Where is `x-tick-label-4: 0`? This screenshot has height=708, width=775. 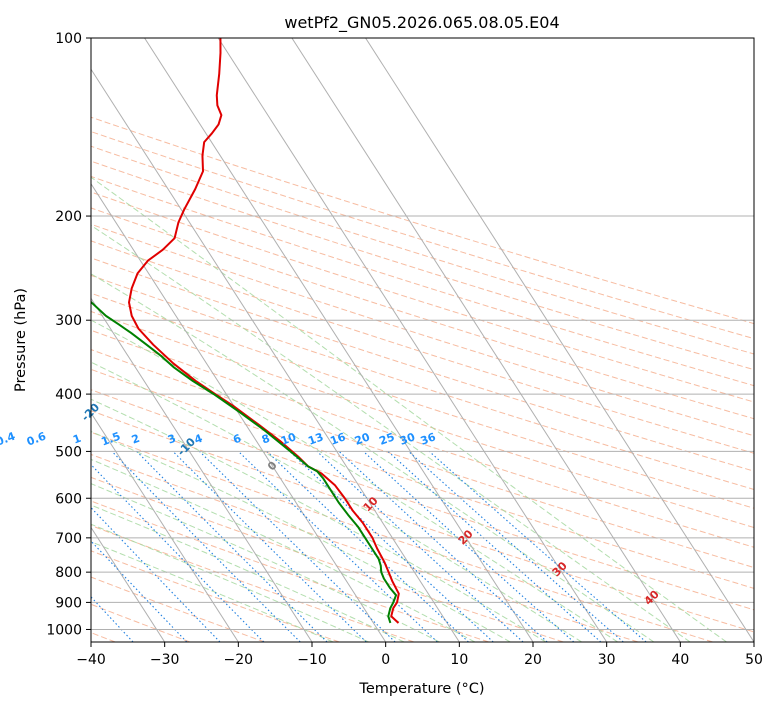 x-tick-label-4: 0 is located at coordinates (385, 660).